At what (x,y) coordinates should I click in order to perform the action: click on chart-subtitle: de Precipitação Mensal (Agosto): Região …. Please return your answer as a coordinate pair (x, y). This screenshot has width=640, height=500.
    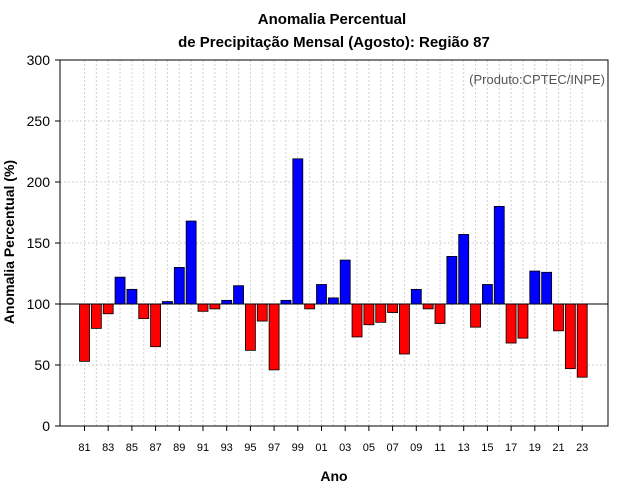
    Looking at the image, I should click on (334, 42).